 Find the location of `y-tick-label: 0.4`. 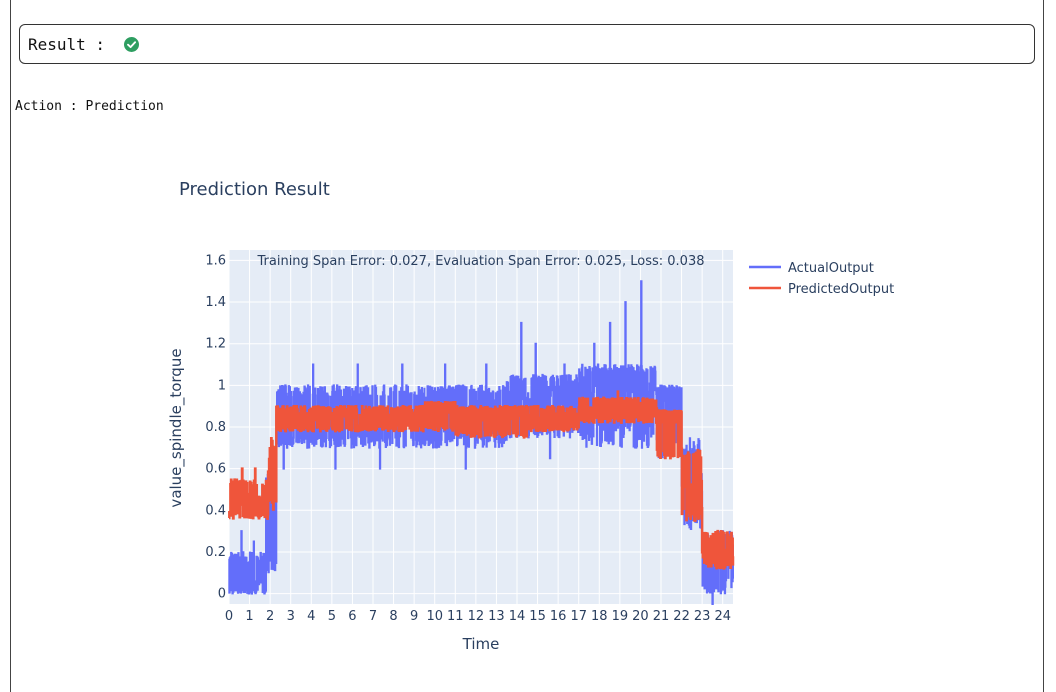

y-tick-label: 0.4 is located at coordinates (215, 510).